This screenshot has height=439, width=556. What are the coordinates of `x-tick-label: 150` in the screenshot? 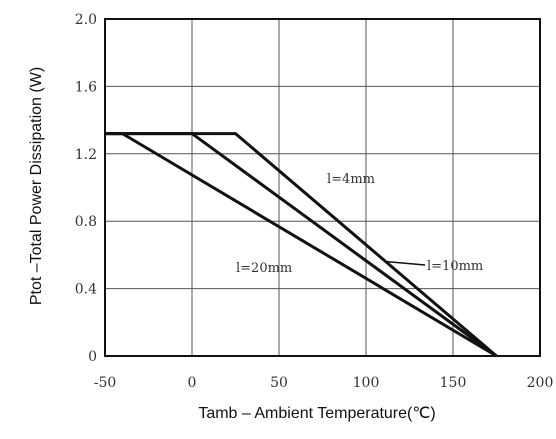 It's located at (453, 383).